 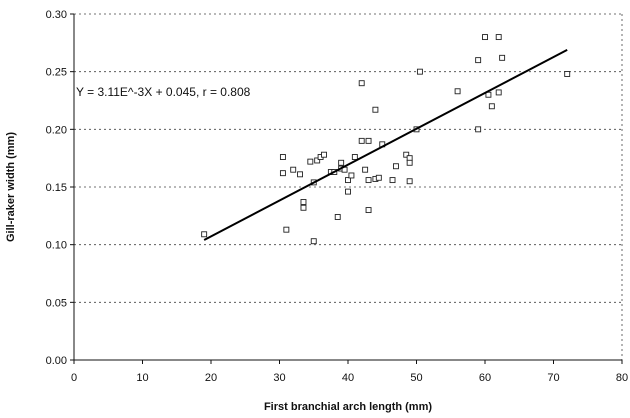 I want to click on x-tick-label: 50, so click(x=416, y=378).